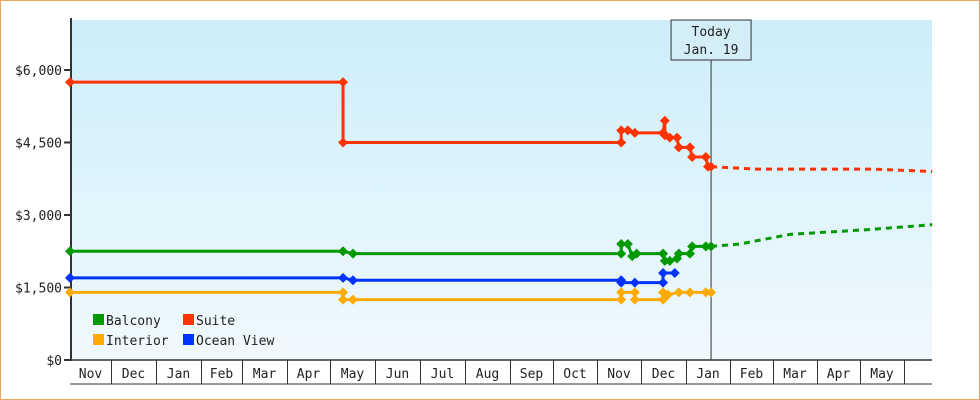 The image size is (980, 400). Describe the element at coordinates (235, 341) in the screenshot. I see `legend-label: Ocean View` at that location.